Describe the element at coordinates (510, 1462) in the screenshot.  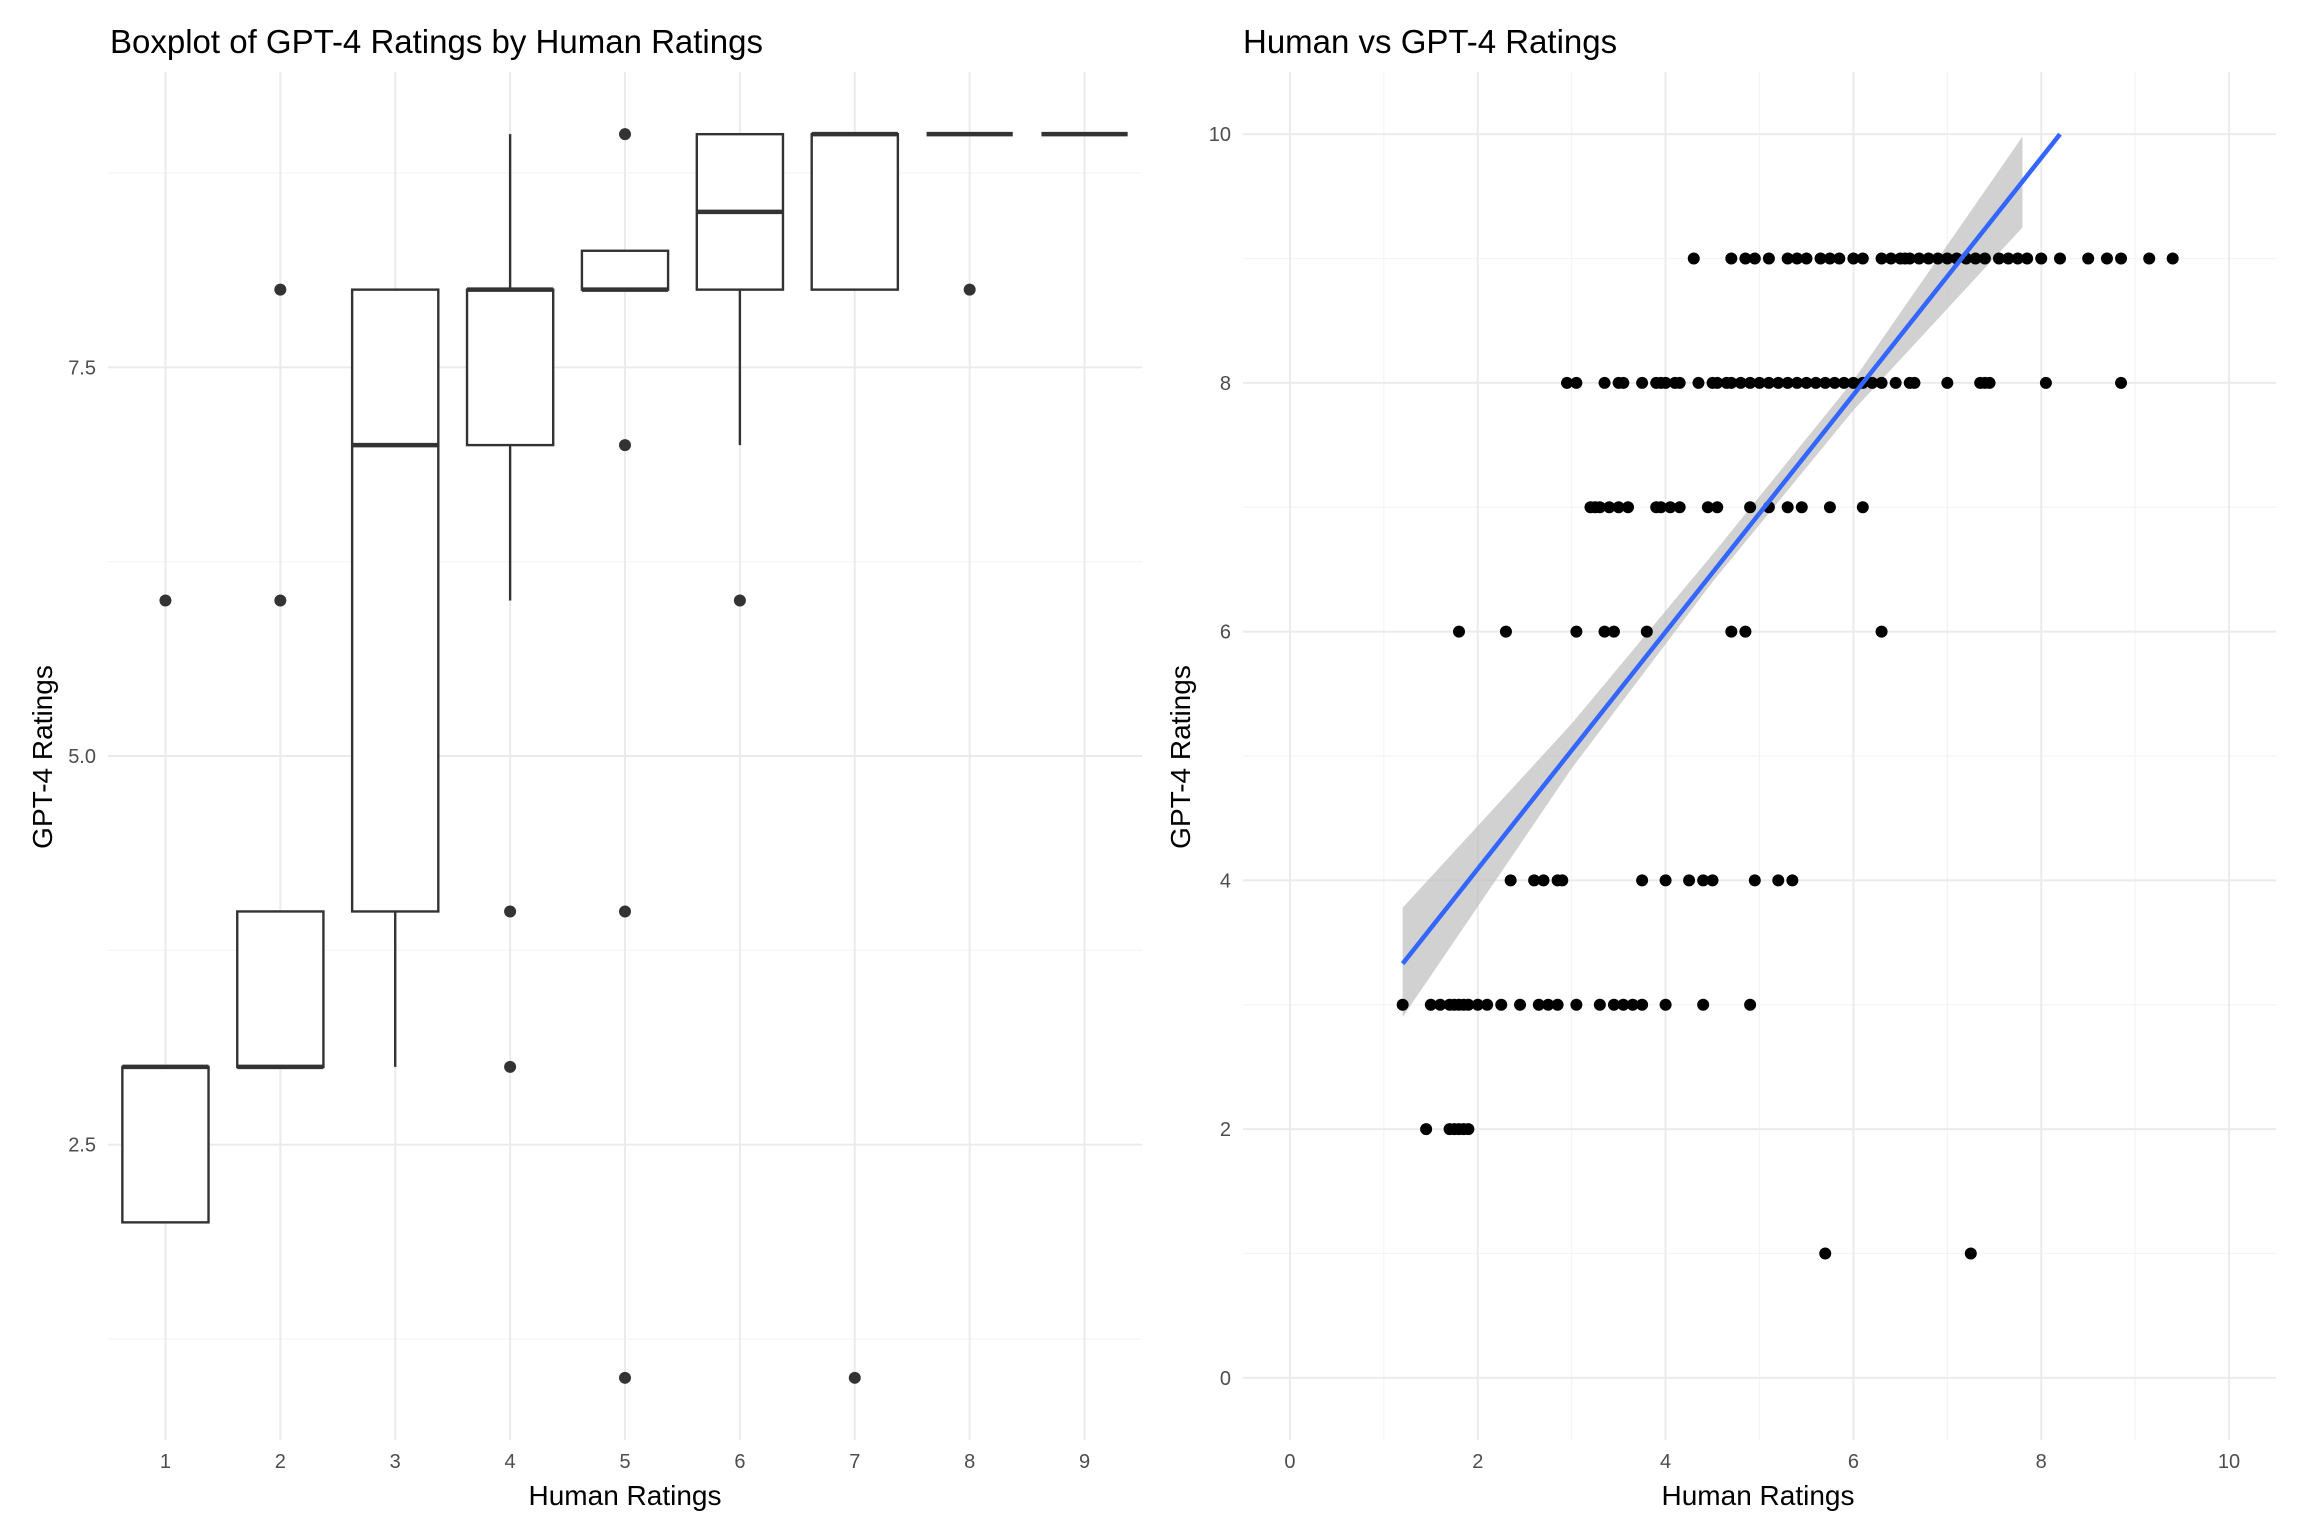
I see `boxplot-x-tick-label: 4` at that location.